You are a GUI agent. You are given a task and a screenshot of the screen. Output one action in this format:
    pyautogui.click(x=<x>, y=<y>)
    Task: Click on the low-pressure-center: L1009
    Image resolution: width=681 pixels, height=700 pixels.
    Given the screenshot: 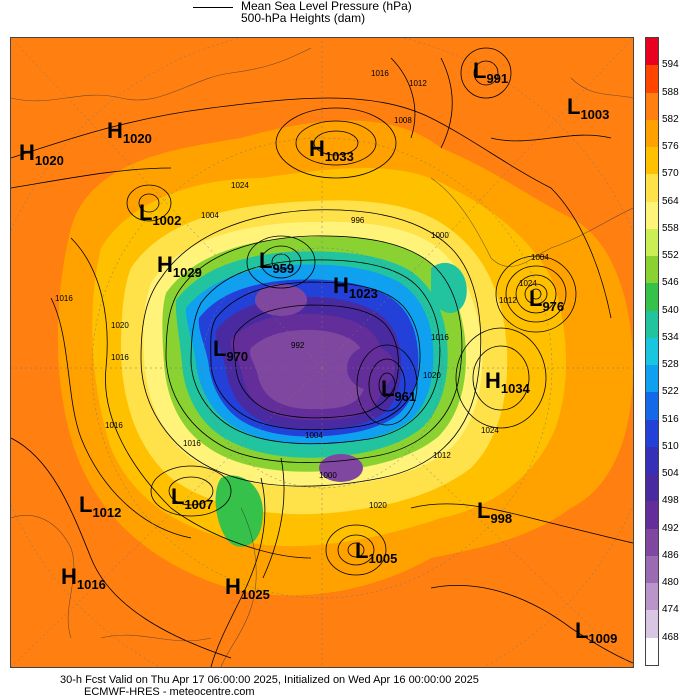 What is the action you would take?
    pyautogui.click(x=596, y=632)
    